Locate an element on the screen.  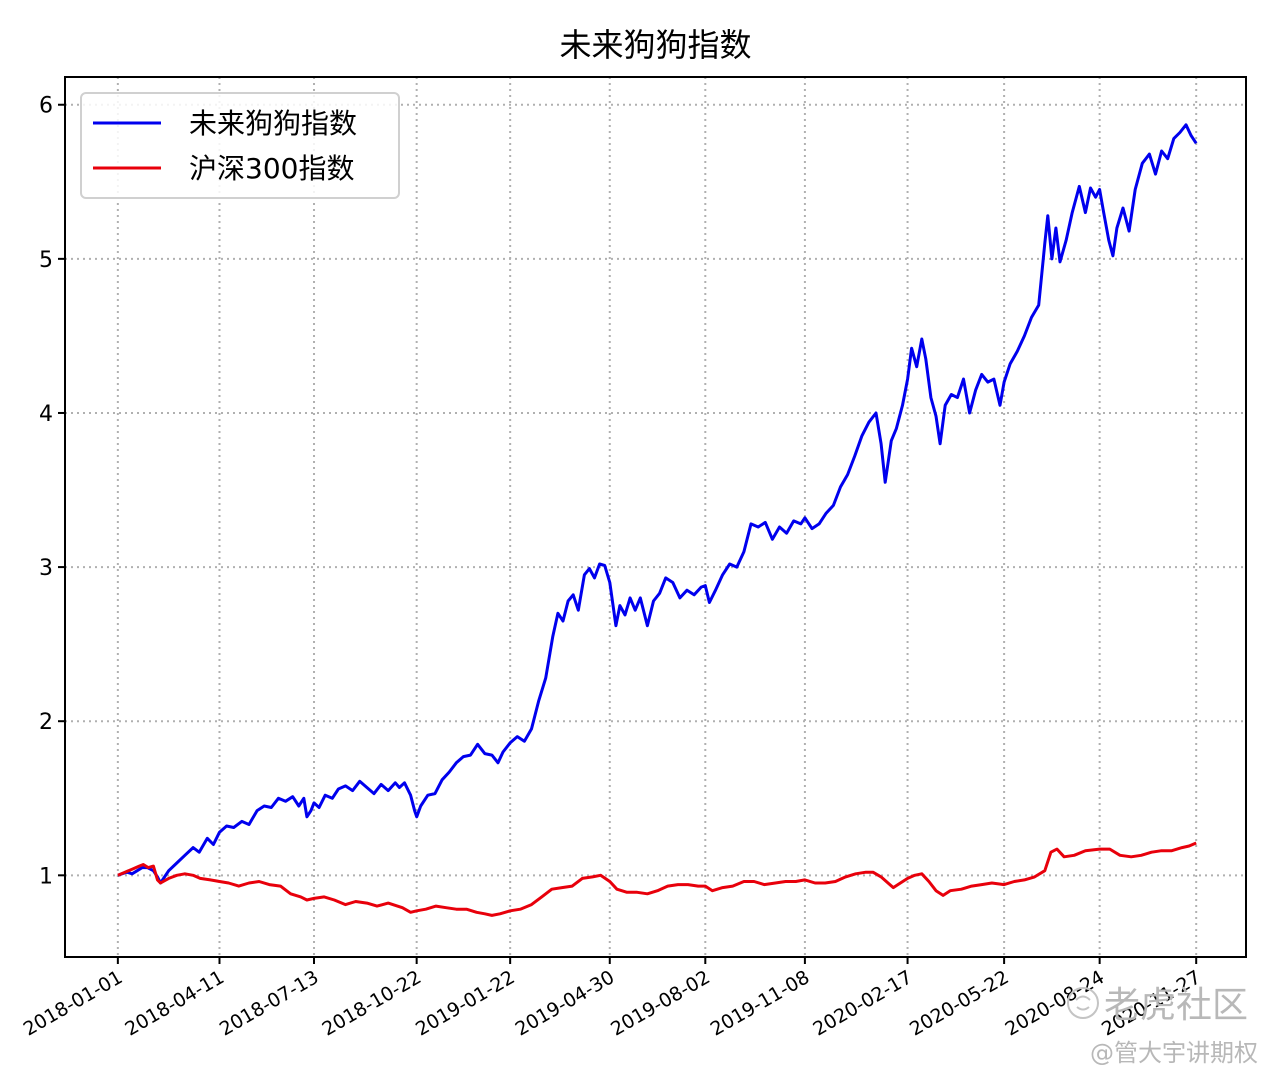
x-tick-label: 2020-08-24 is located at coordinates (1055, 1003).